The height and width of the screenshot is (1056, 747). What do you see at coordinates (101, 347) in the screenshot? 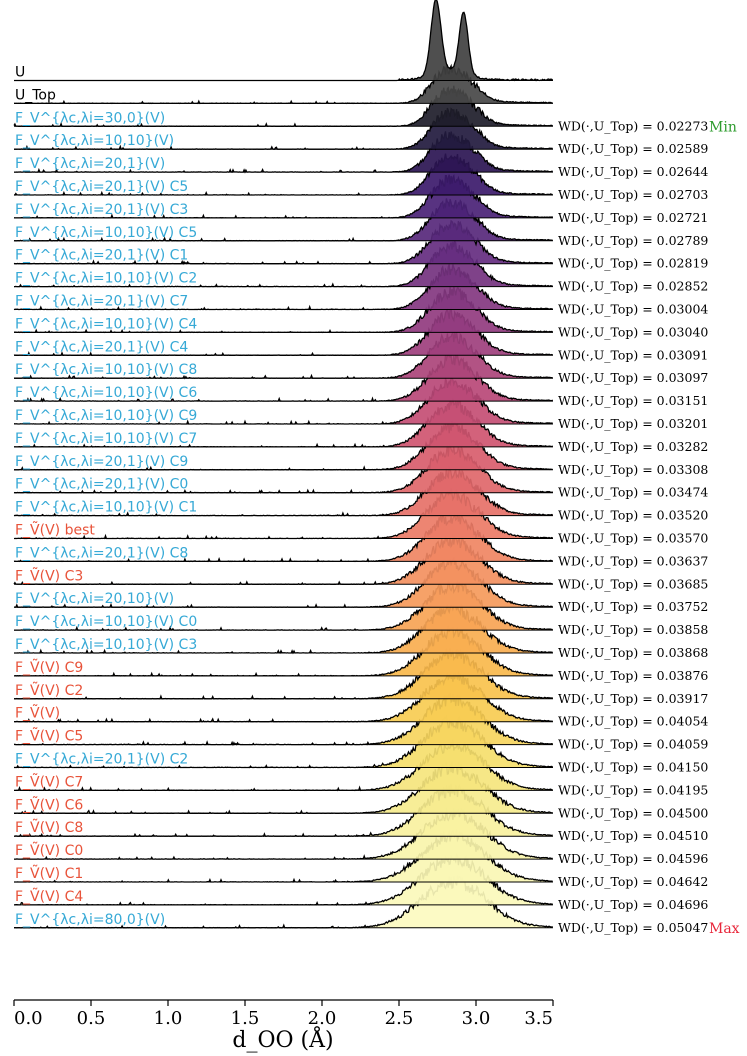
I see `row-label-12: F_V^{λc,λi=20,1}(V) C4` at bounding box center [101, 347].